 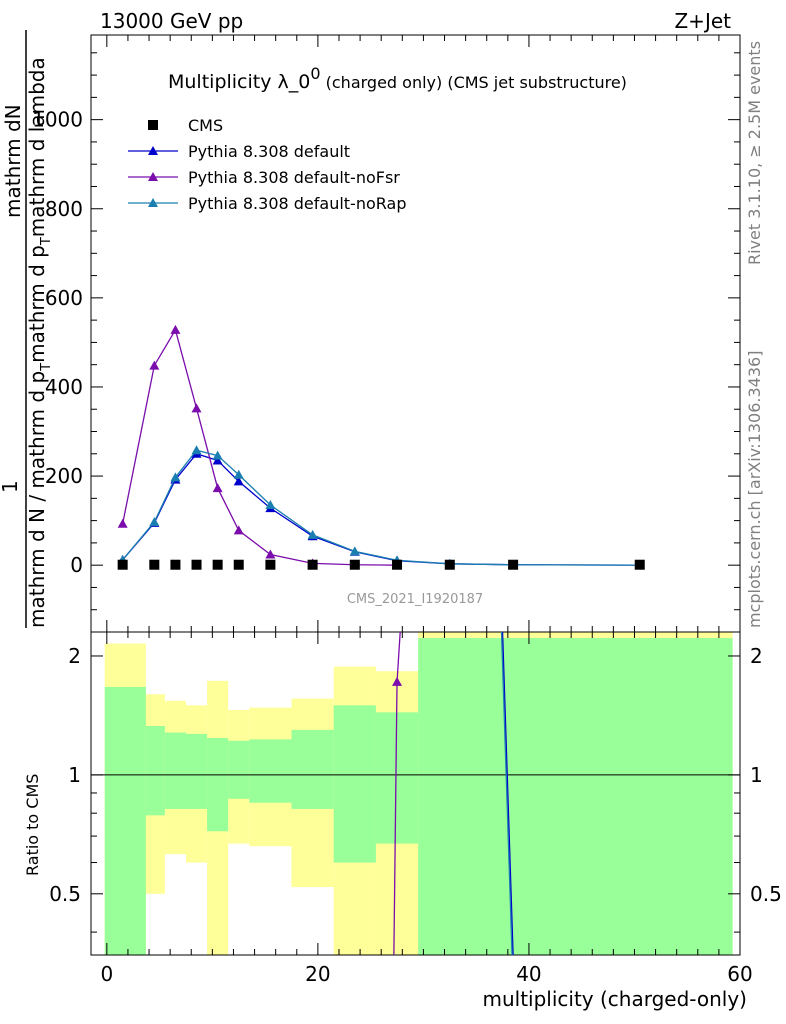 I want to click on legend-label-1: Pythia 8.308 default, so click(x=269, y=151).